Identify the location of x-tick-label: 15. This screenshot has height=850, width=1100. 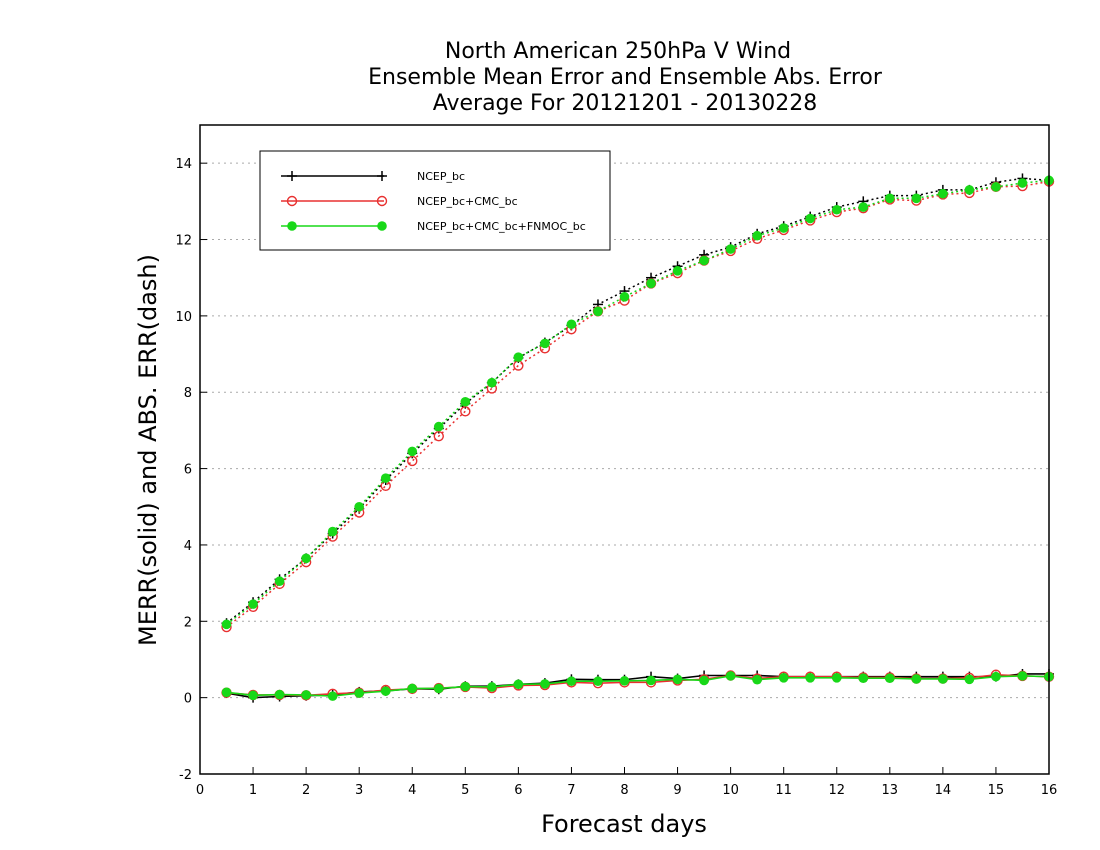
(996, 790).